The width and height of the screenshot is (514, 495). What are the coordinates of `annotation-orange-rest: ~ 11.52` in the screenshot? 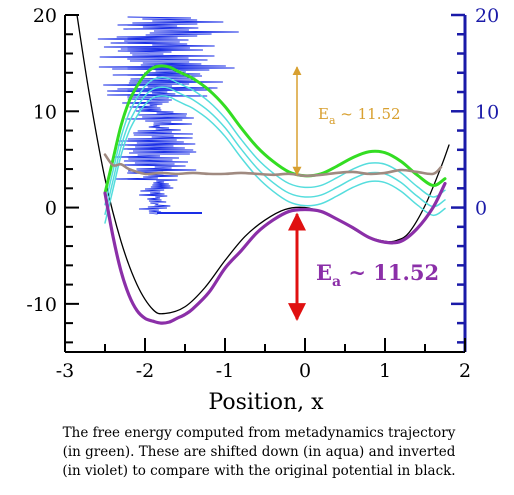 It's located at (368, 114).